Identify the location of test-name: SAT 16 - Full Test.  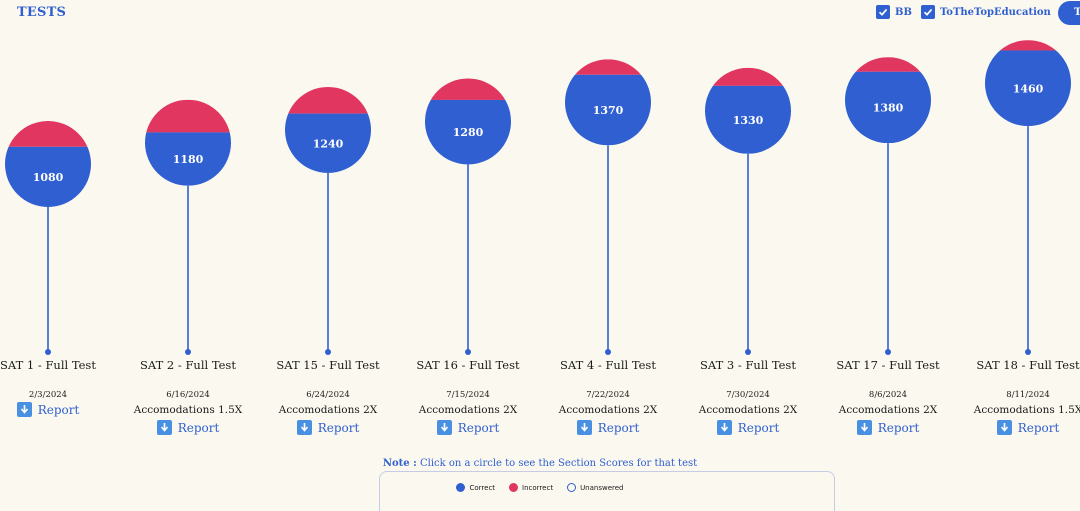
(468, 365).